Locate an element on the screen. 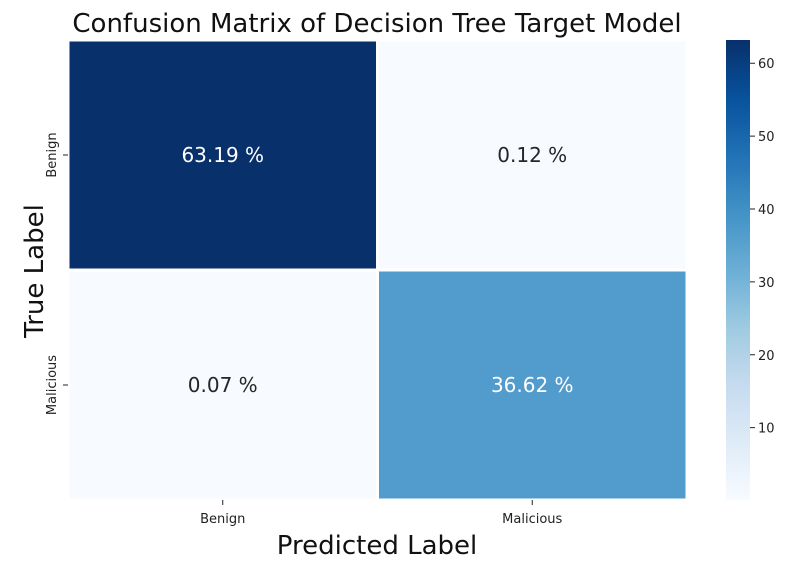  cell-label-1-0: 0.07 % is located at coordinates (223, 385).